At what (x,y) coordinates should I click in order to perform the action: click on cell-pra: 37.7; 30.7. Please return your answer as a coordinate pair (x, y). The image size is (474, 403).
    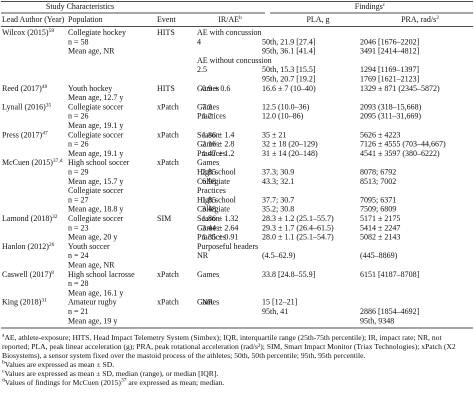
    Looking at the image, I should click on (278, 199).